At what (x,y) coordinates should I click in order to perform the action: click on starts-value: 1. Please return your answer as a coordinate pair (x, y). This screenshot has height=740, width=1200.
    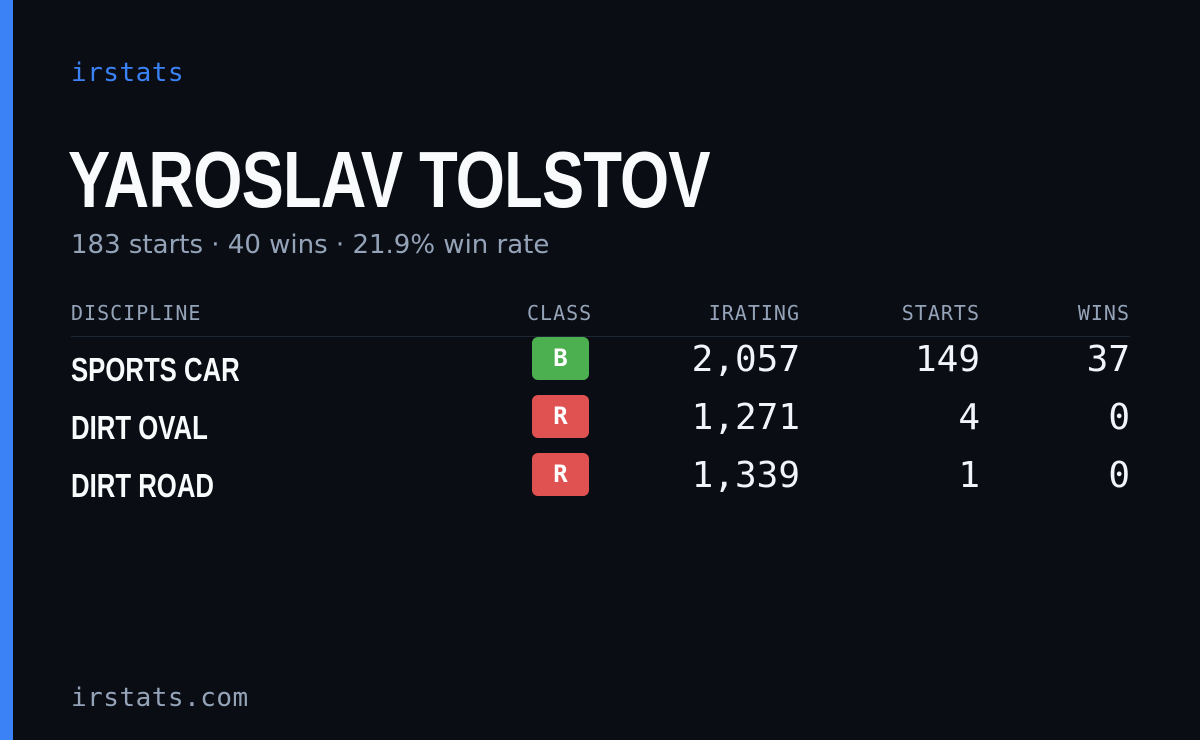
    Looking at the image, I should click on (969, 475).